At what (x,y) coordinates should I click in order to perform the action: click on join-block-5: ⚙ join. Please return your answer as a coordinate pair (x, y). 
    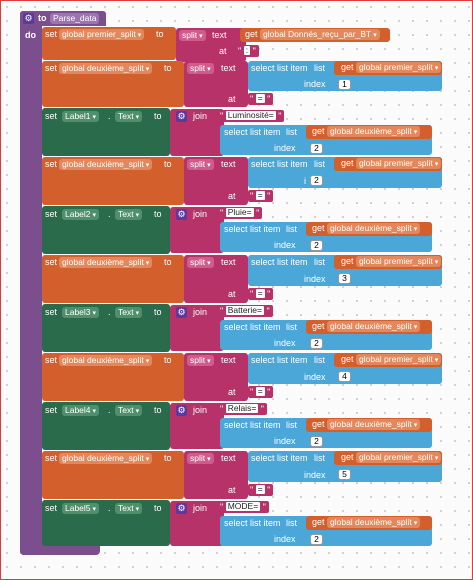
    Looking at the image, I should click on (197, 523).